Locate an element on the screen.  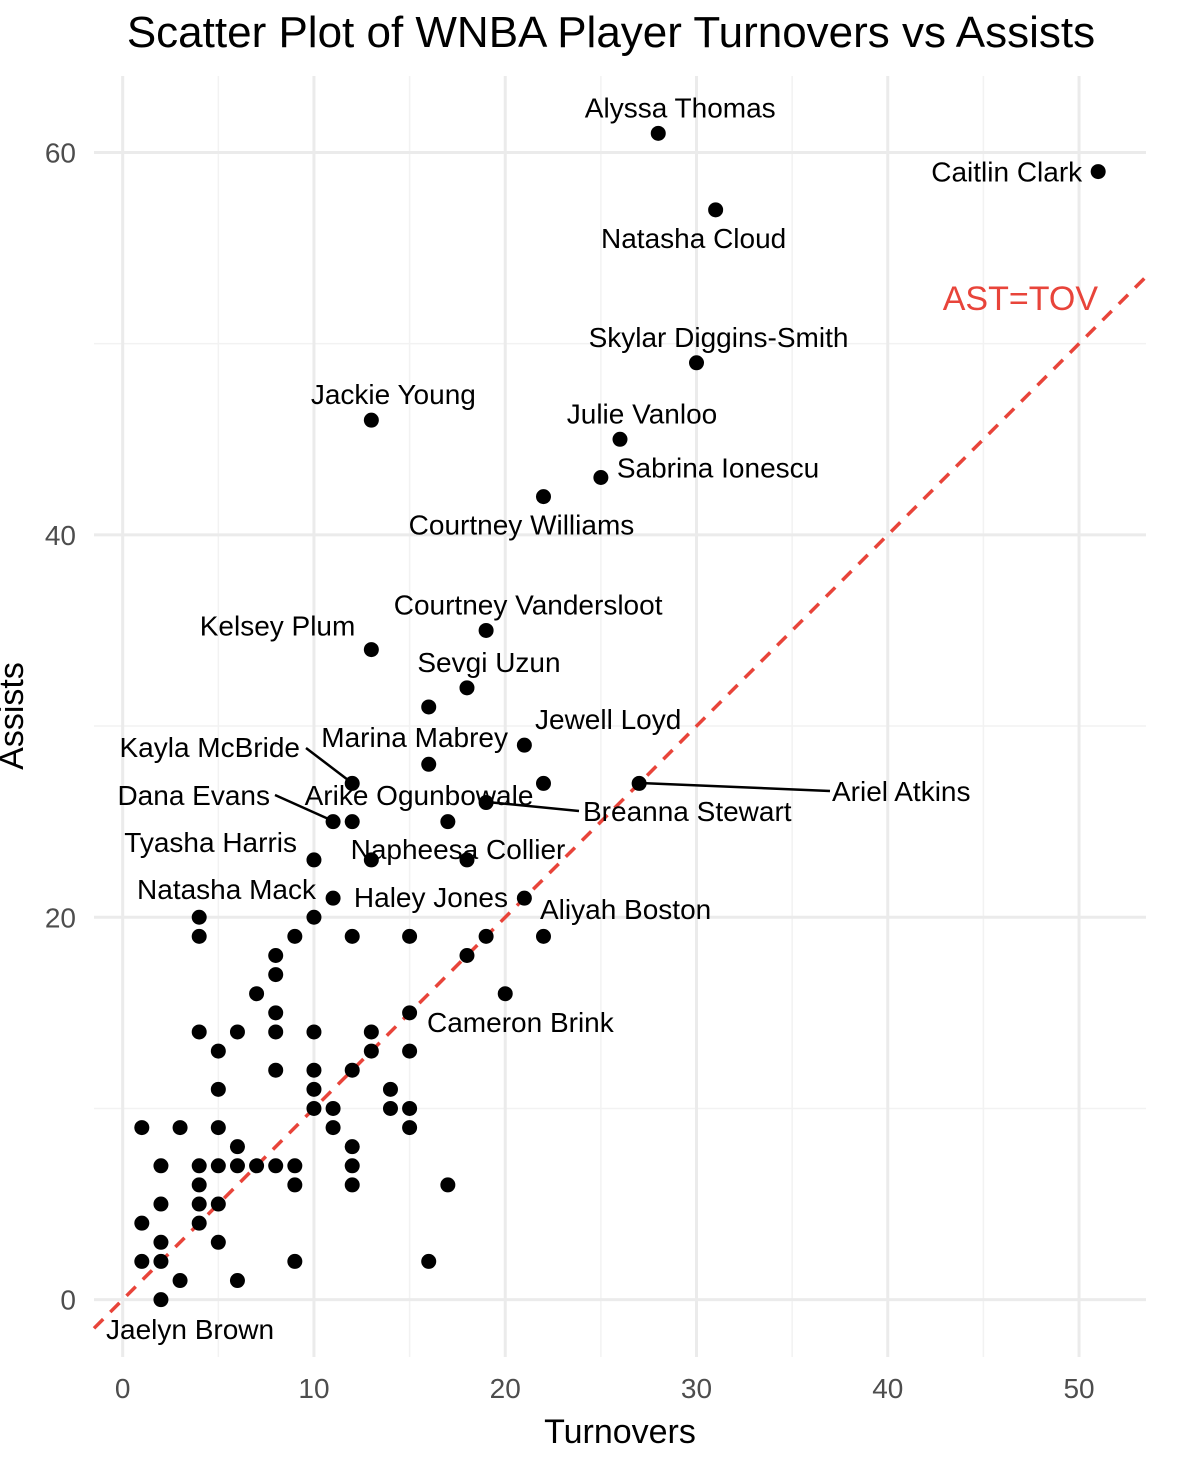
data-point-marina-mabrey is located at coordinates (429, 764).